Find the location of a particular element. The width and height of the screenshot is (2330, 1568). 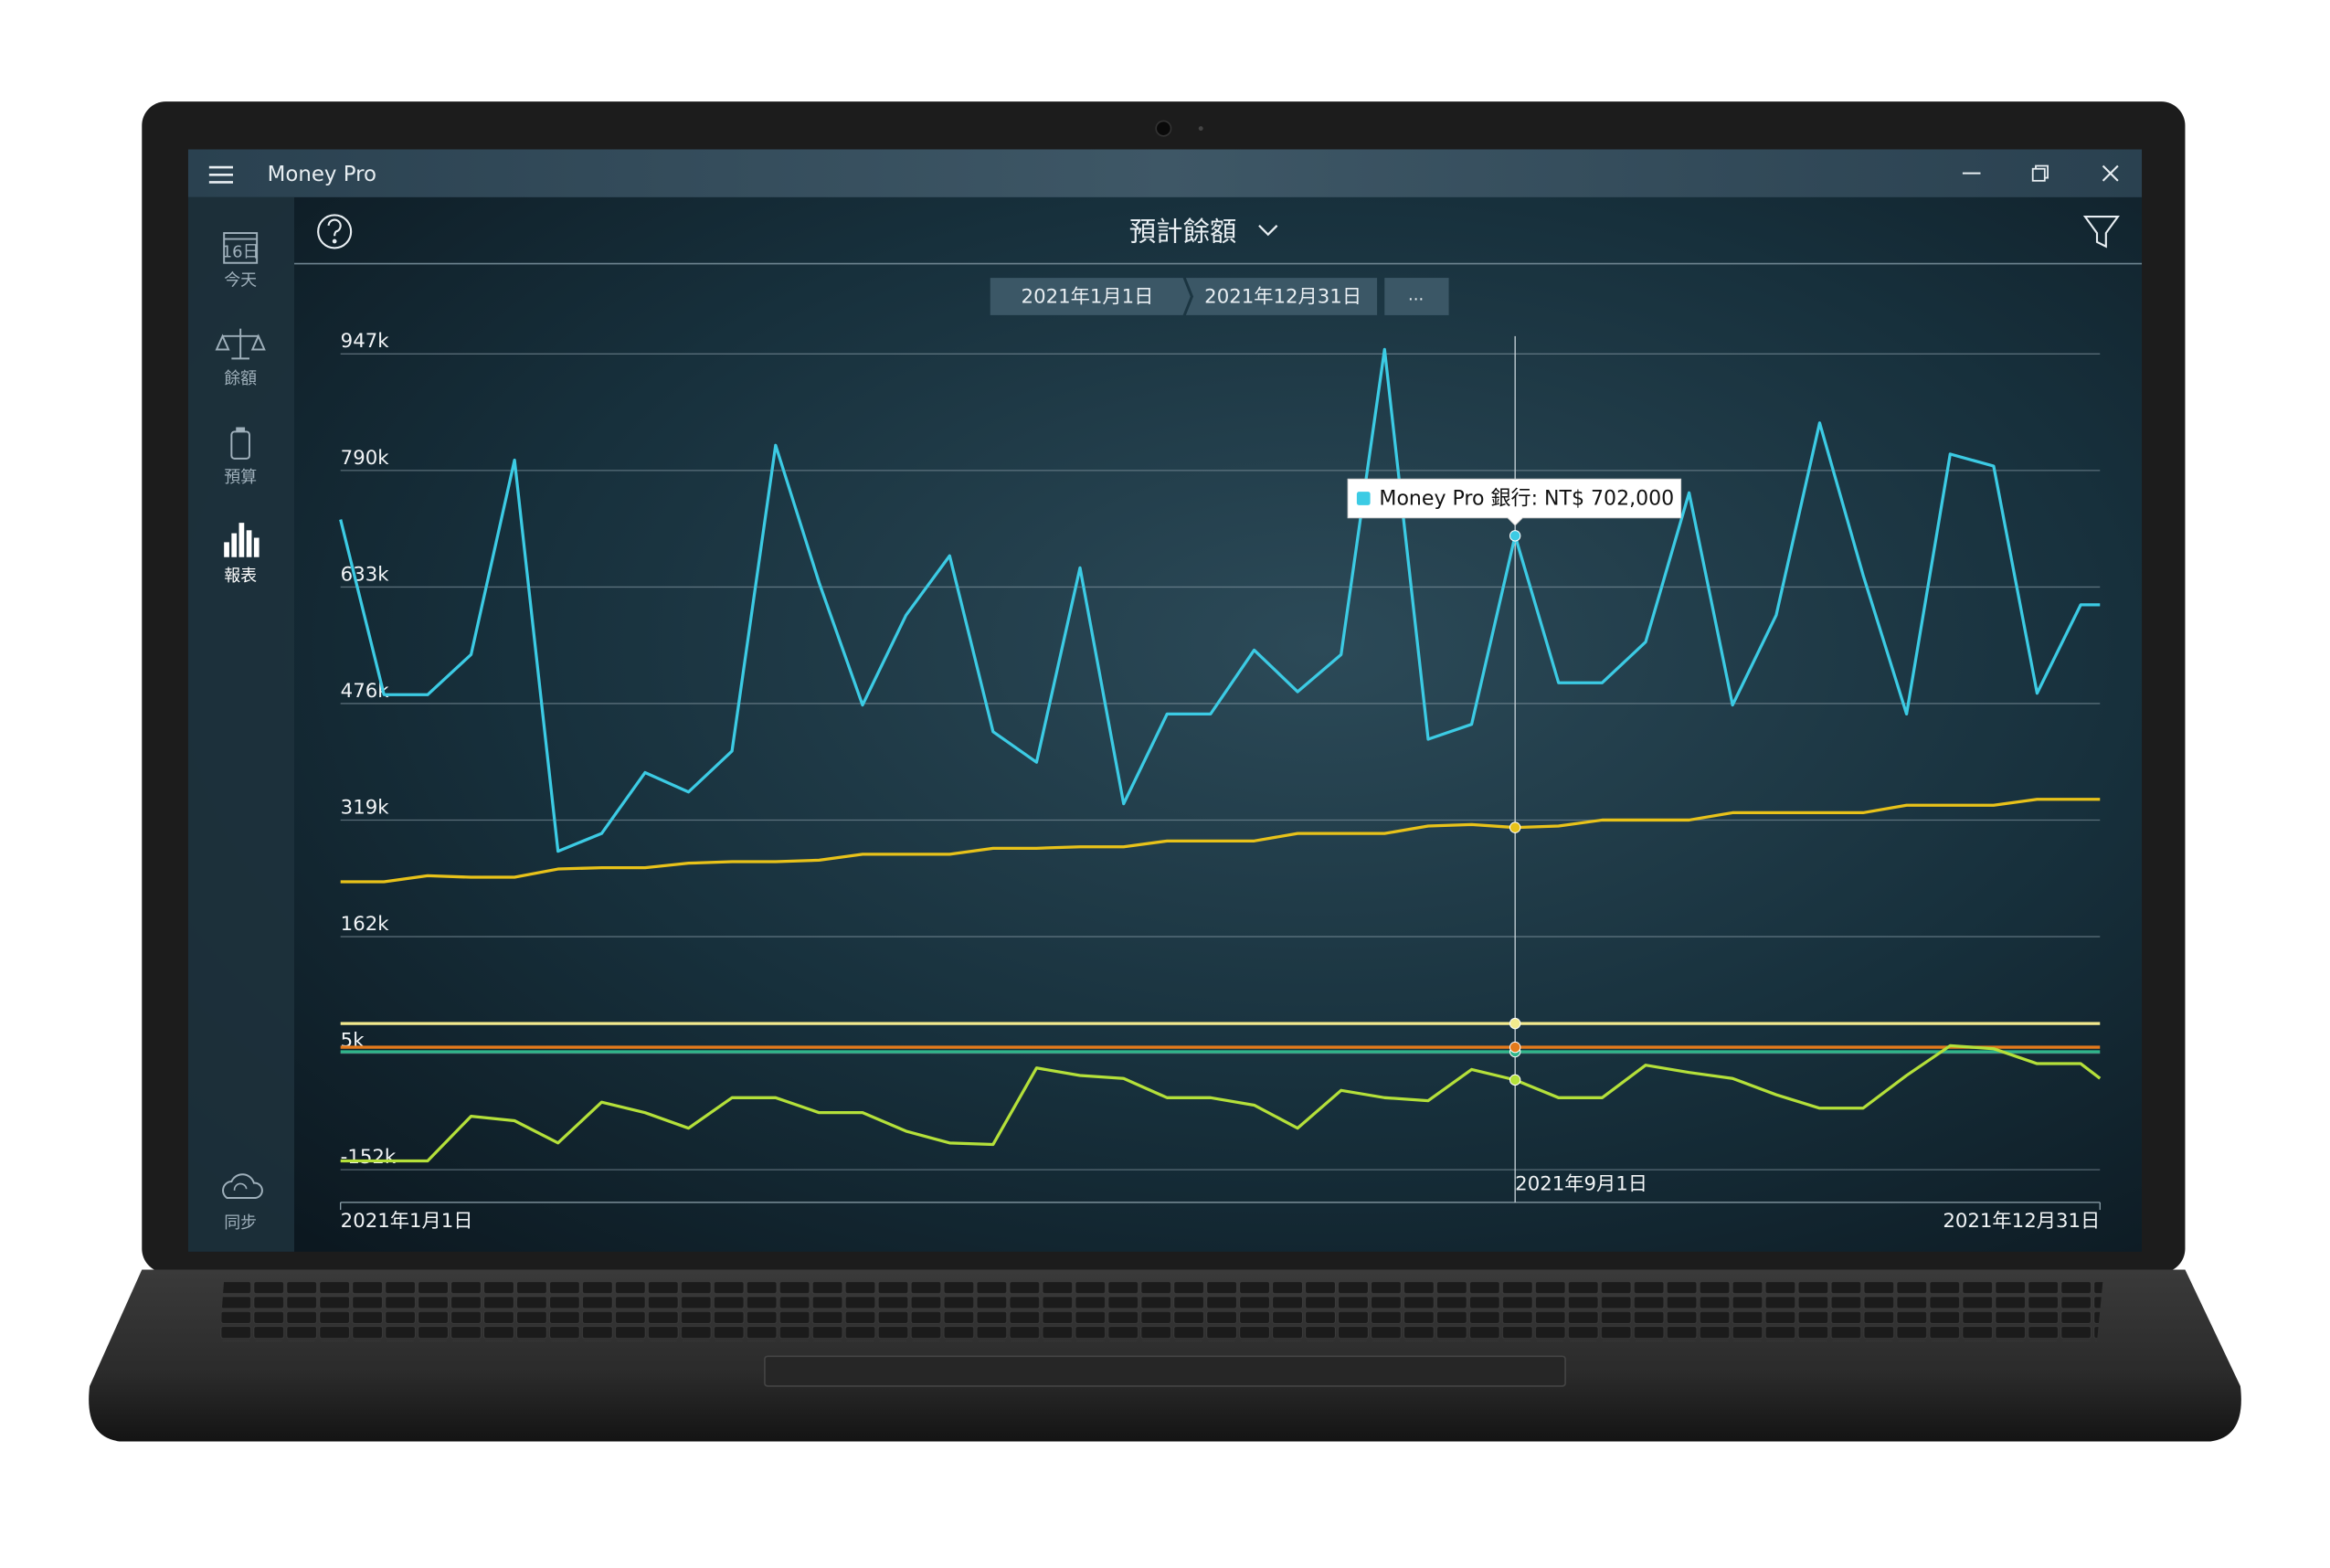

nav-today: 16日 今天 is located at coordinates (240, 261).